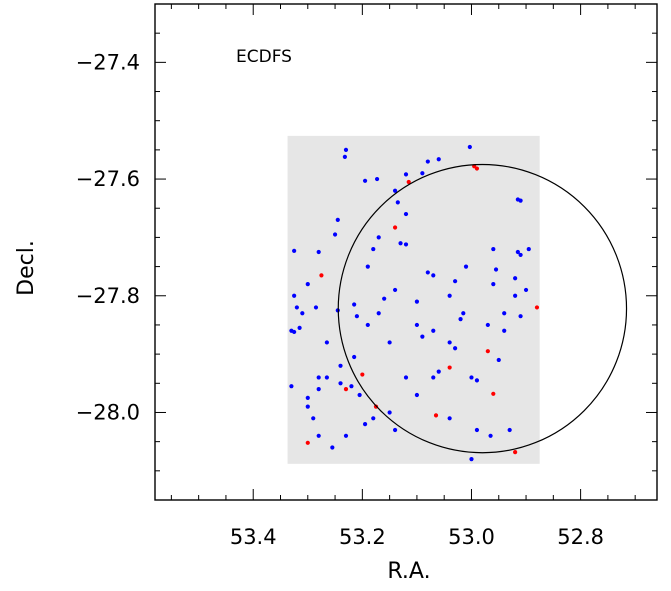  I want to click on x-tick-label: 52.8, so click(580, 537).